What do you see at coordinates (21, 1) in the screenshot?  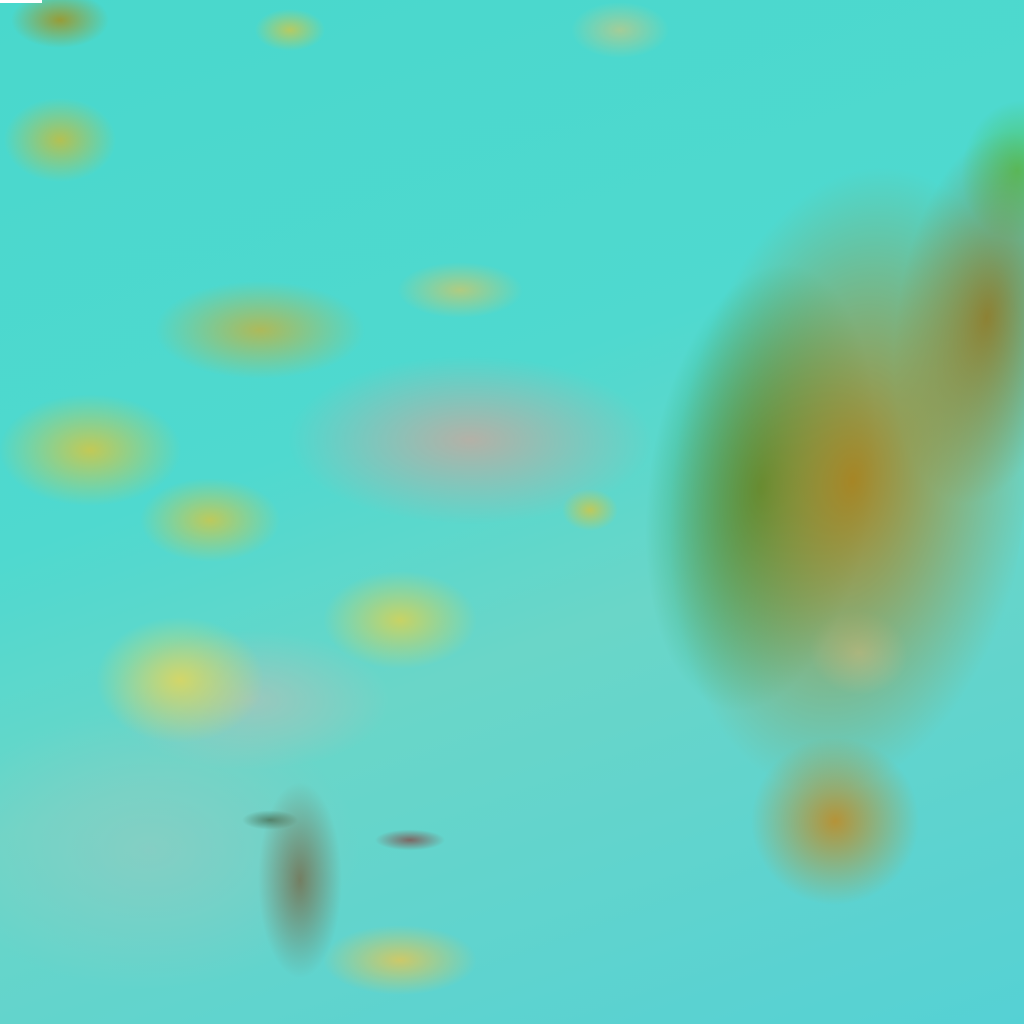 I see `corner-mark` at bounding box center [21, 1].